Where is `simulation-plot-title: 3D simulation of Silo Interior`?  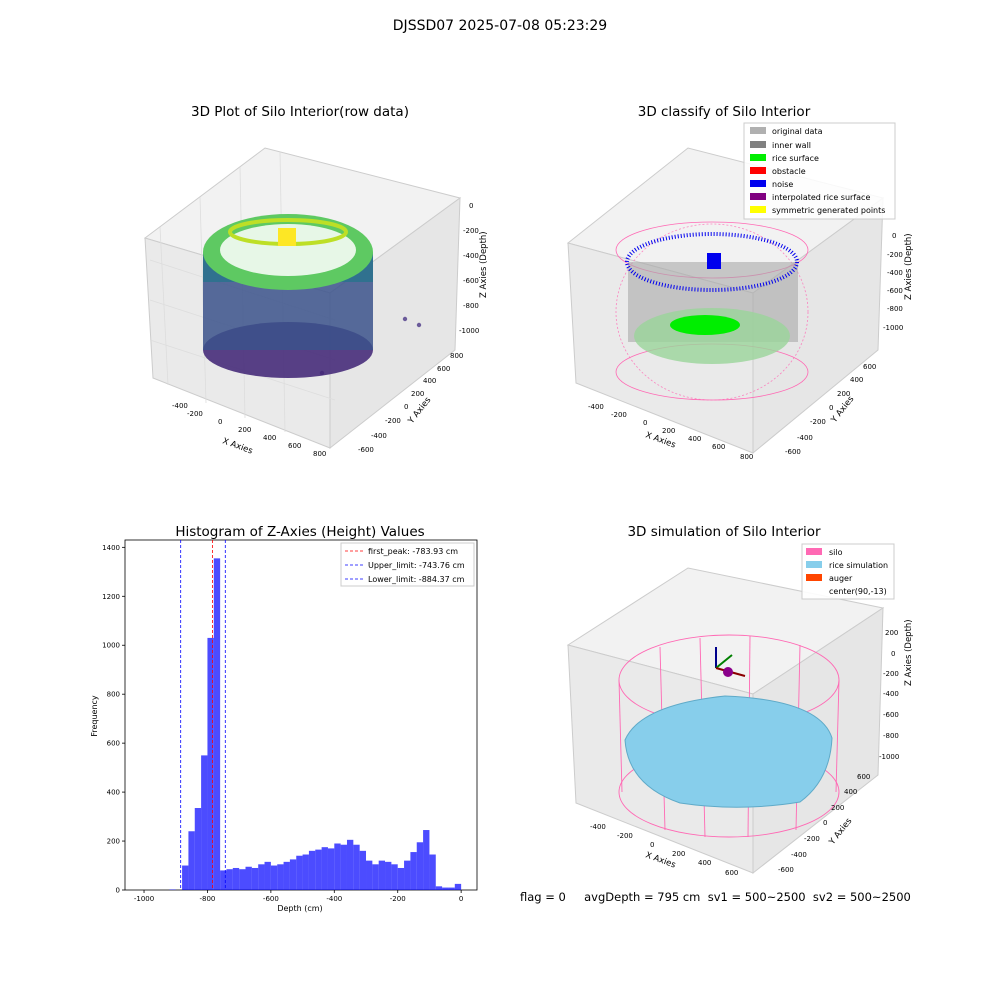
simulation-plot-title: 3D simulation of Silo Interior is located at coordinates (724, 532).